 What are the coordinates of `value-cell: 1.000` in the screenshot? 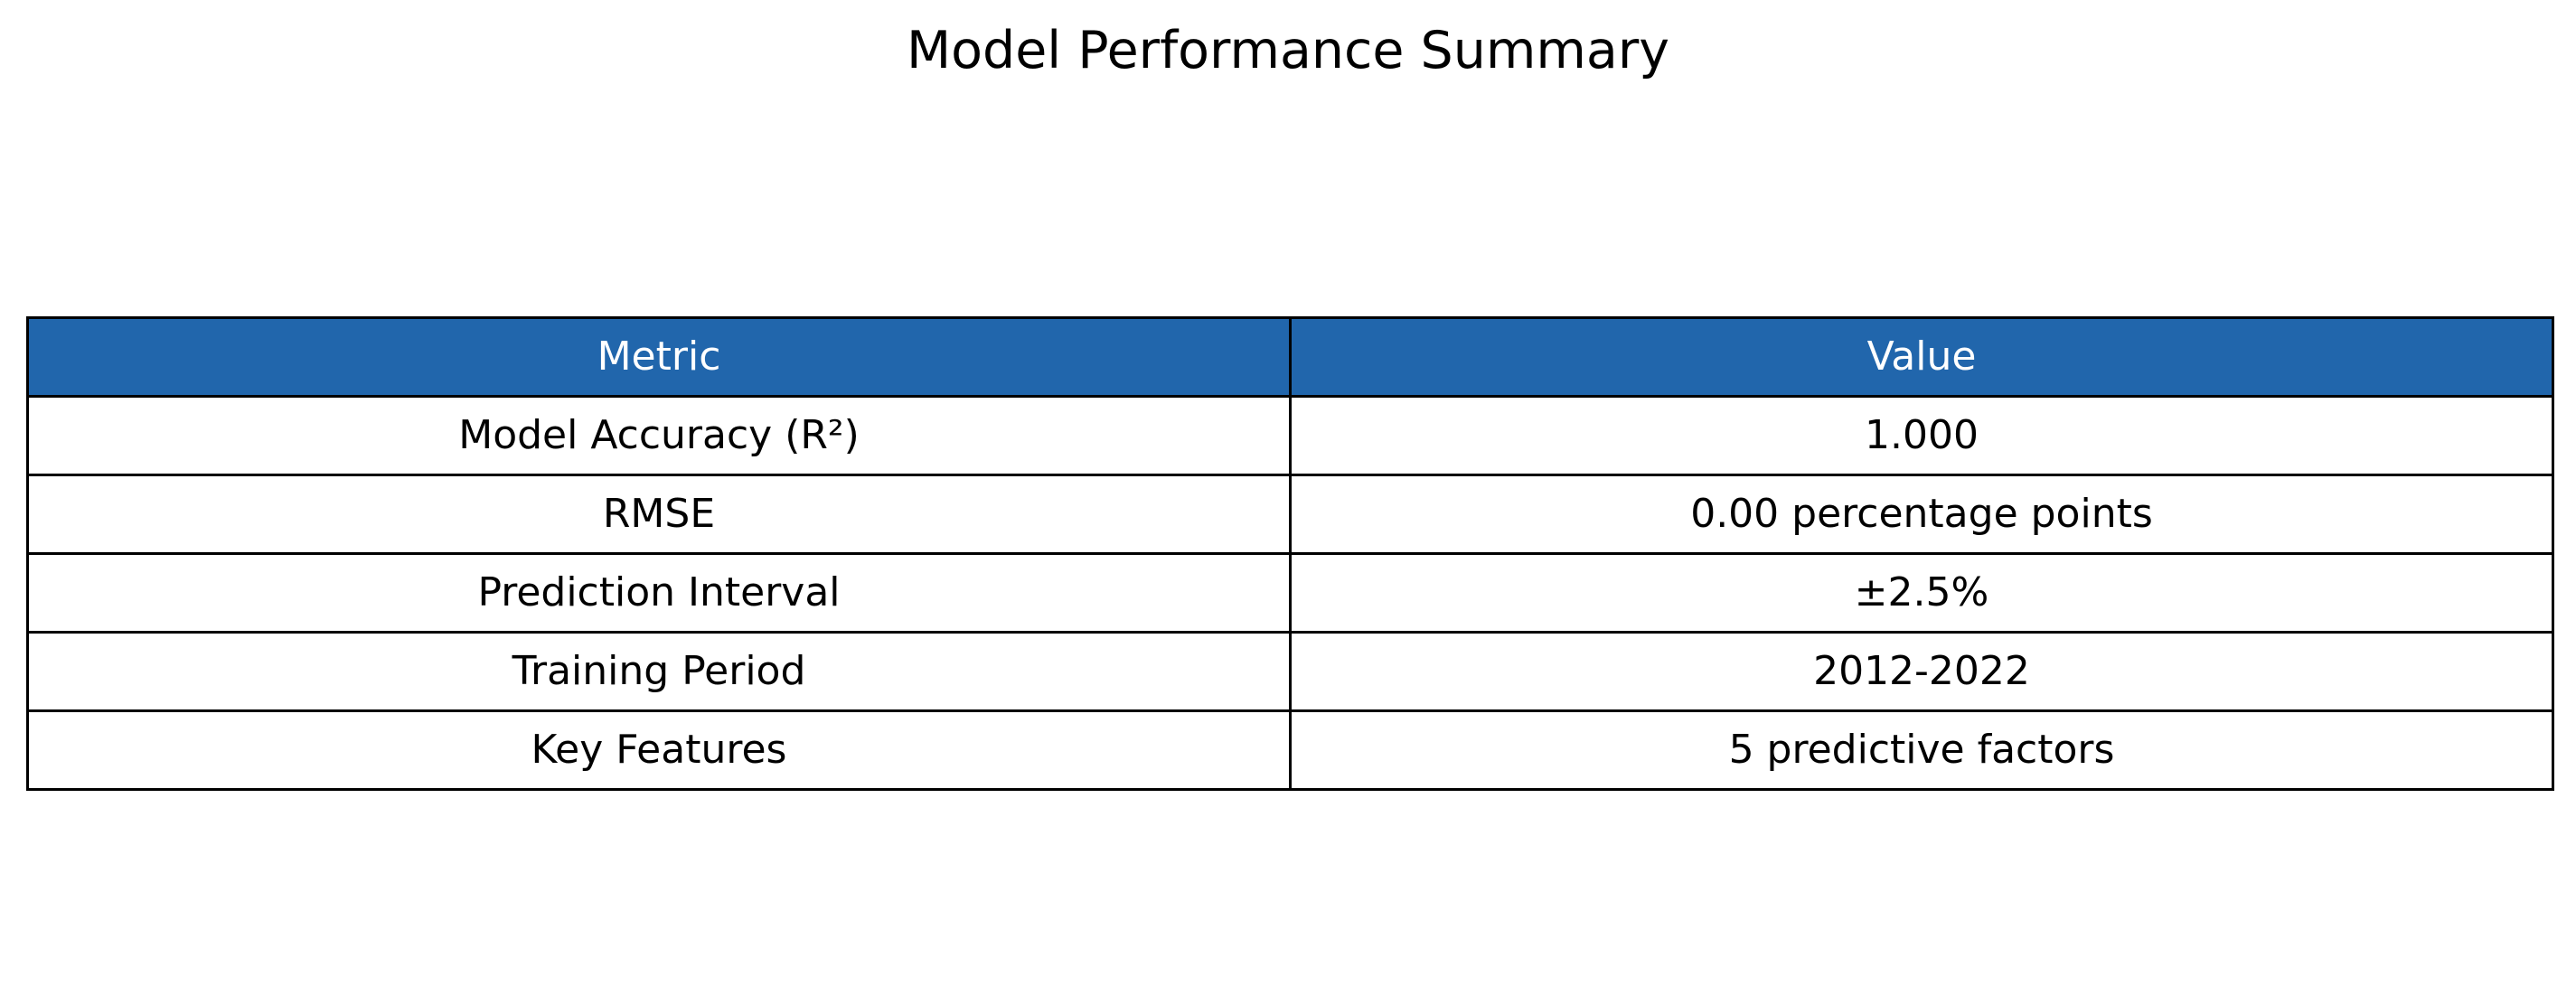 It's located at (1921, 435).